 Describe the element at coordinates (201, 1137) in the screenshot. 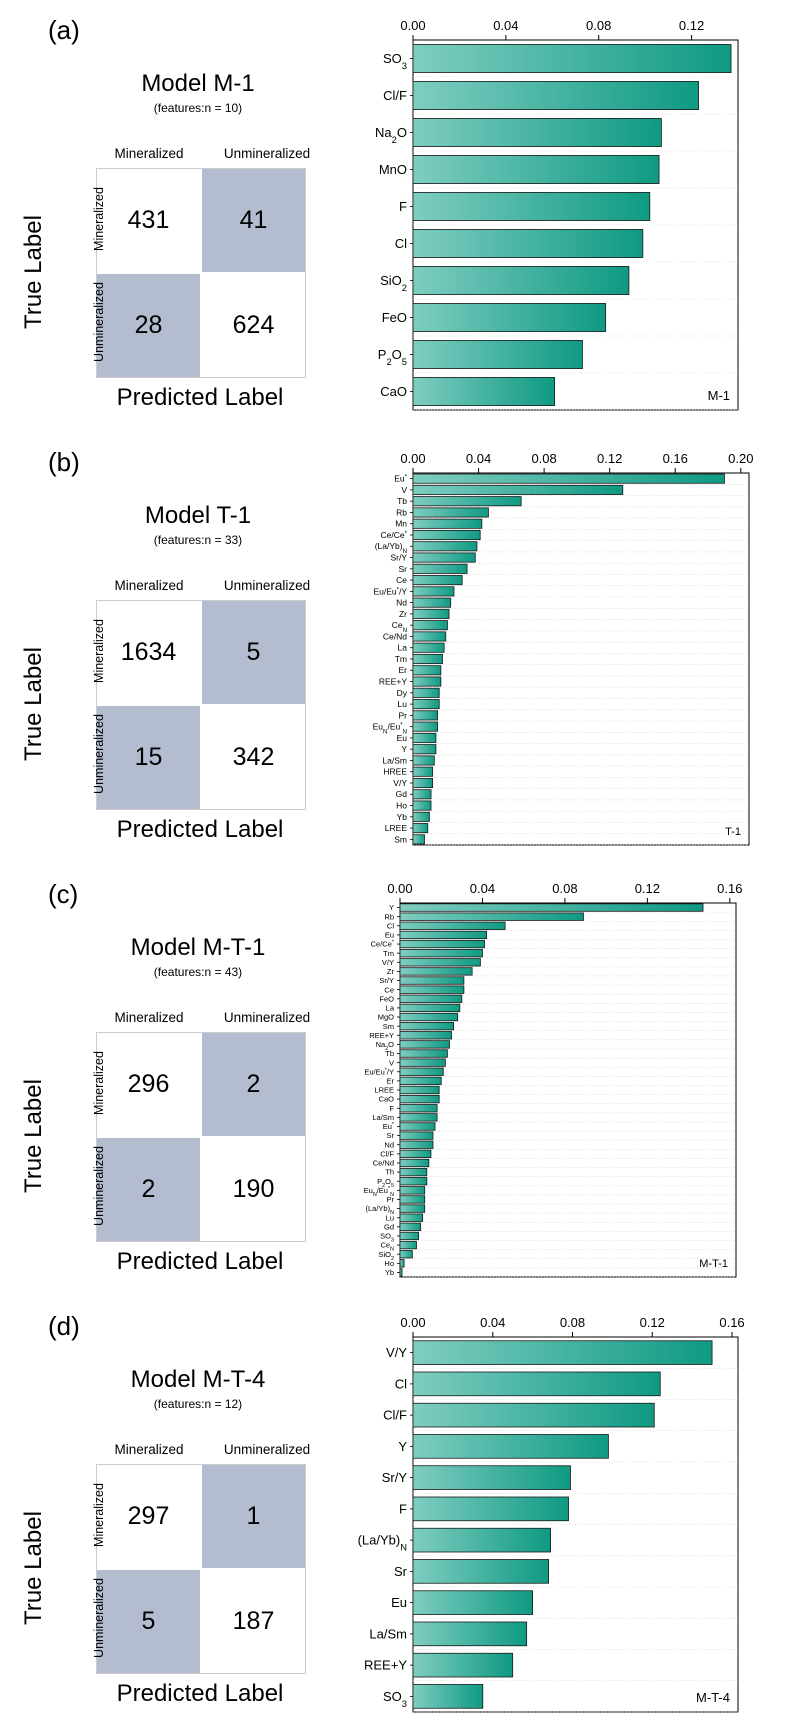

I see `confusion-matrix: 296 2 2 190` at that location.